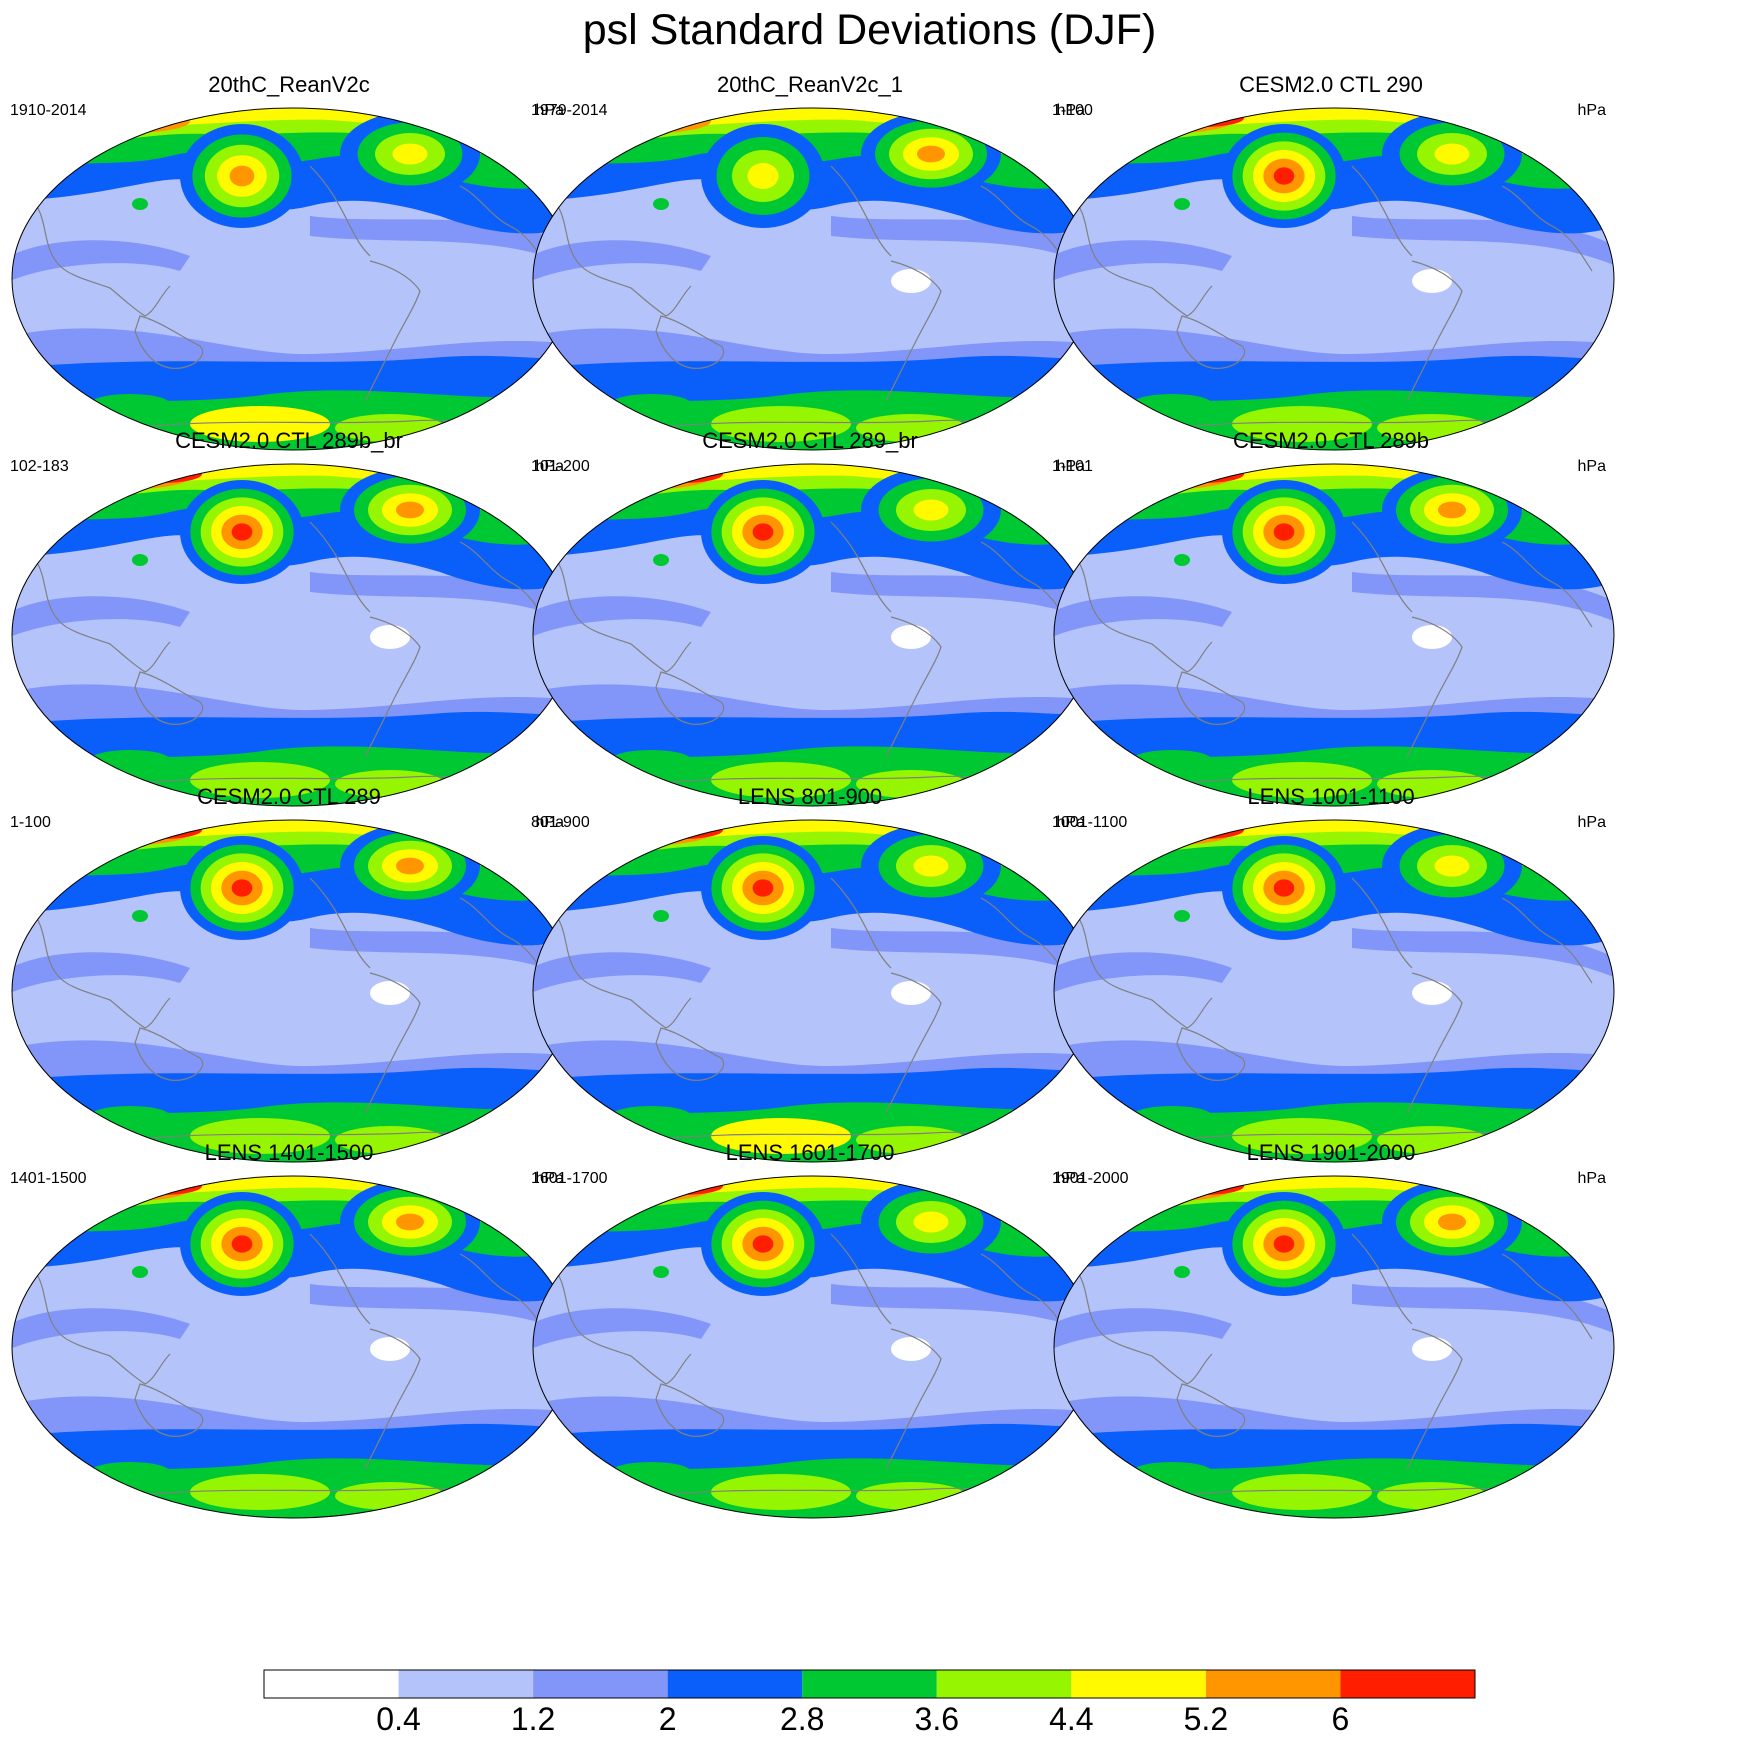  Describe the element at coordinates (869, 1684) in the screenshot. I see `colorbar` at that location.